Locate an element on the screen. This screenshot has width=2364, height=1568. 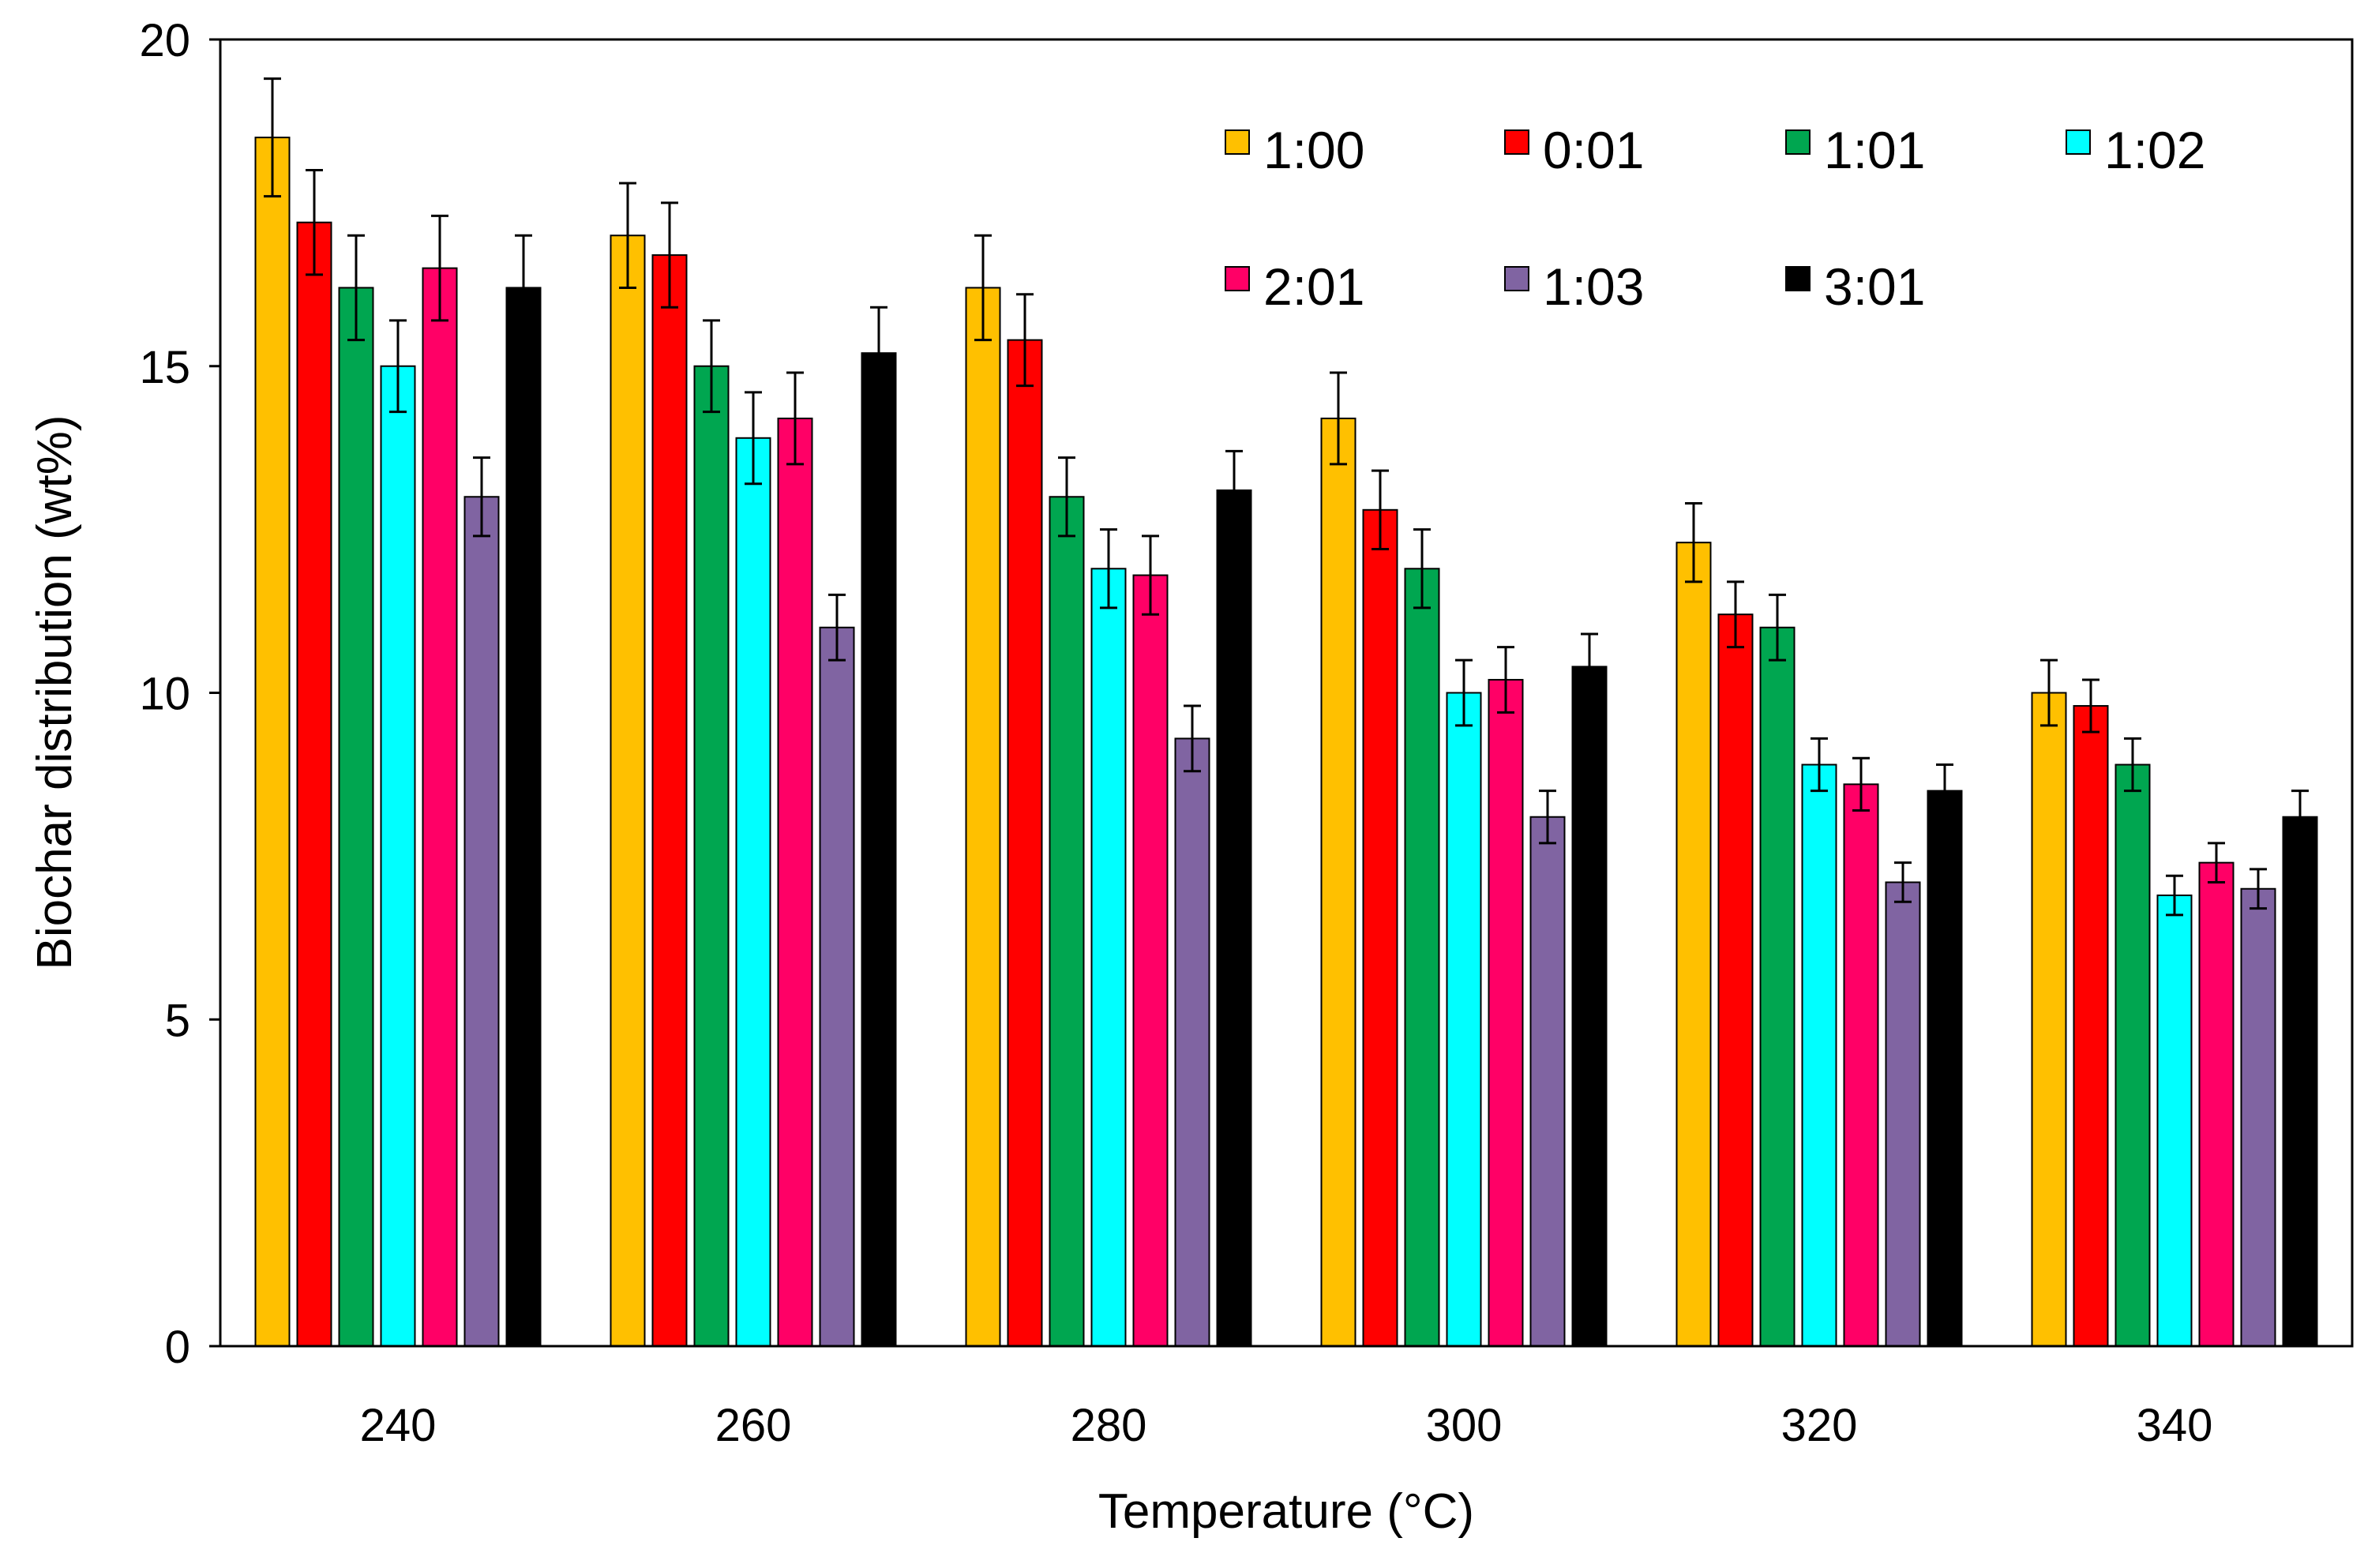
legend-item-4: 1:02 is located at coordinates (2135, 150).